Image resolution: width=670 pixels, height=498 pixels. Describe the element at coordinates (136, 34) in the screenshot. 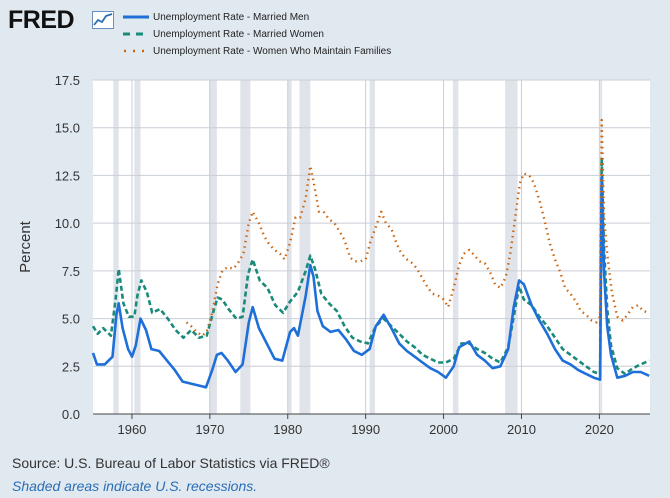

I see `legend-swatch-dashed` at that location.